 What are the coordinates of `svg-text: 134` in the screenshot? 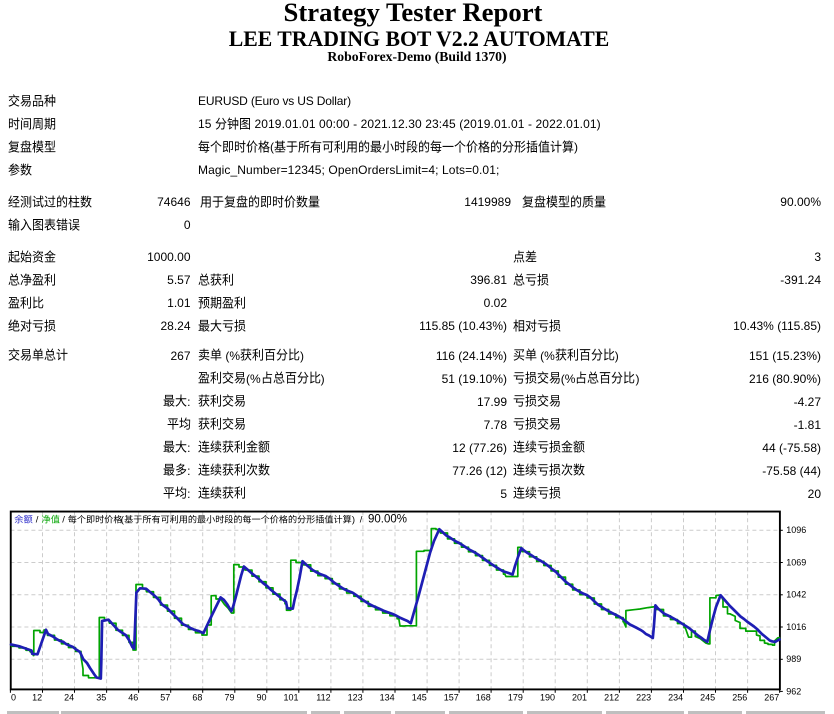 It's located at (387, 698).